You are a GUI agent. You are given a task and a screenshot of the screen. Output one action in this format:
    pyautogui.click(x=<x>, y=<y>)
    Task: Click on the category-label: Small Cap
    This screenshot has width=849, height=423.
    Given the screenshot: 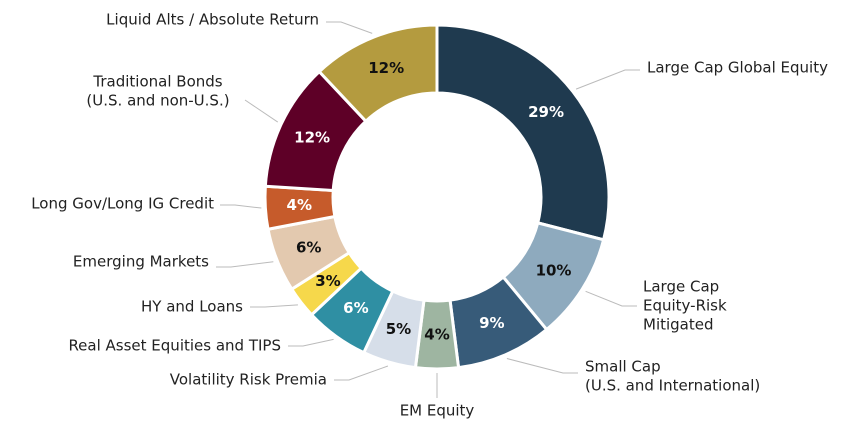 What is the action you would take?
    pyautogui.click(x=623, y=367)
    